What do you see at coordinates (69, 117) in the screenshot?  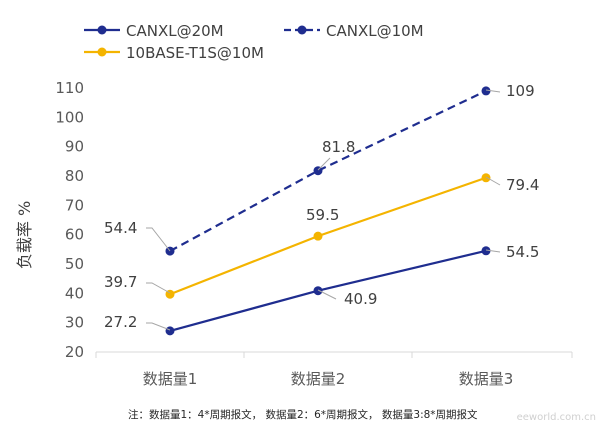 I see `y-tick-label: 100` at bounding box center [69, 117].